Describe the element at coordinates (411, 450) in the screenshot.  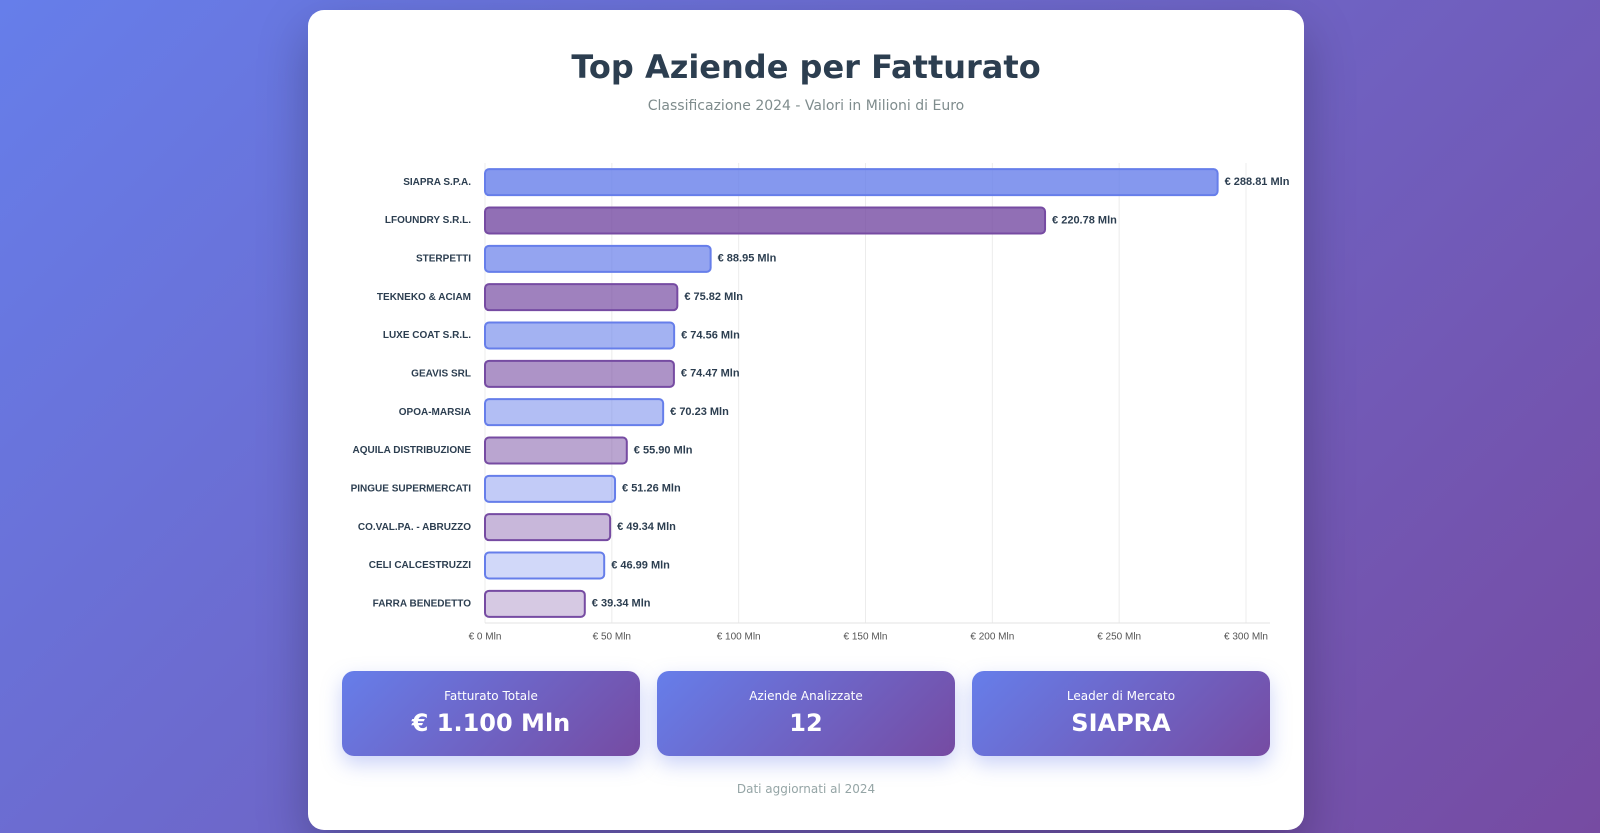
I see `y-tick-label: AQUILA DISTRIBUZIONE` at that location.